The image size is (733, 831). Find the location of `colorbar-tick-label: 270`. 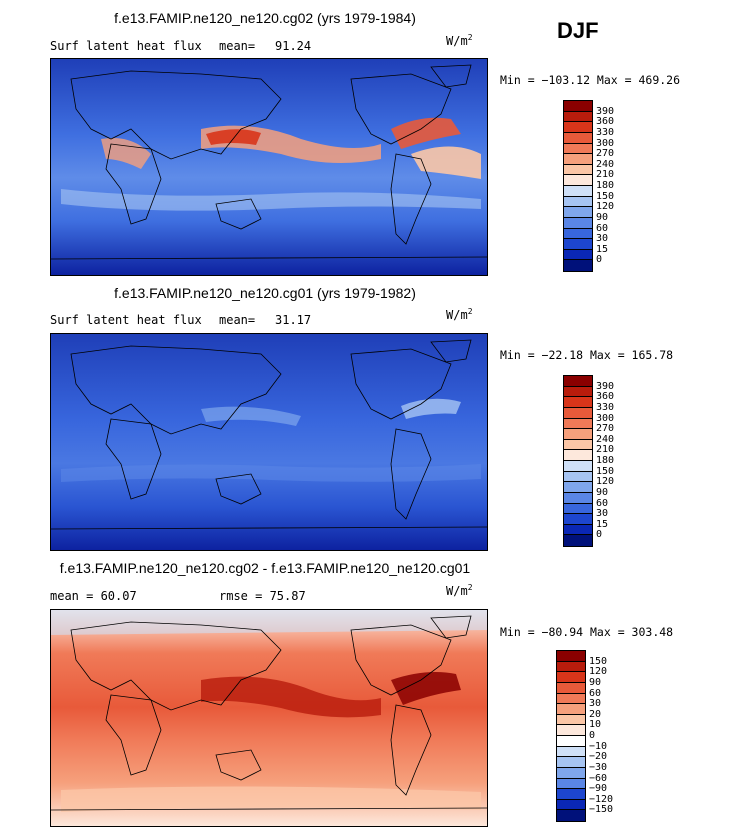

colorbar-tick-label: 270 is located at coordinates (605, 154).